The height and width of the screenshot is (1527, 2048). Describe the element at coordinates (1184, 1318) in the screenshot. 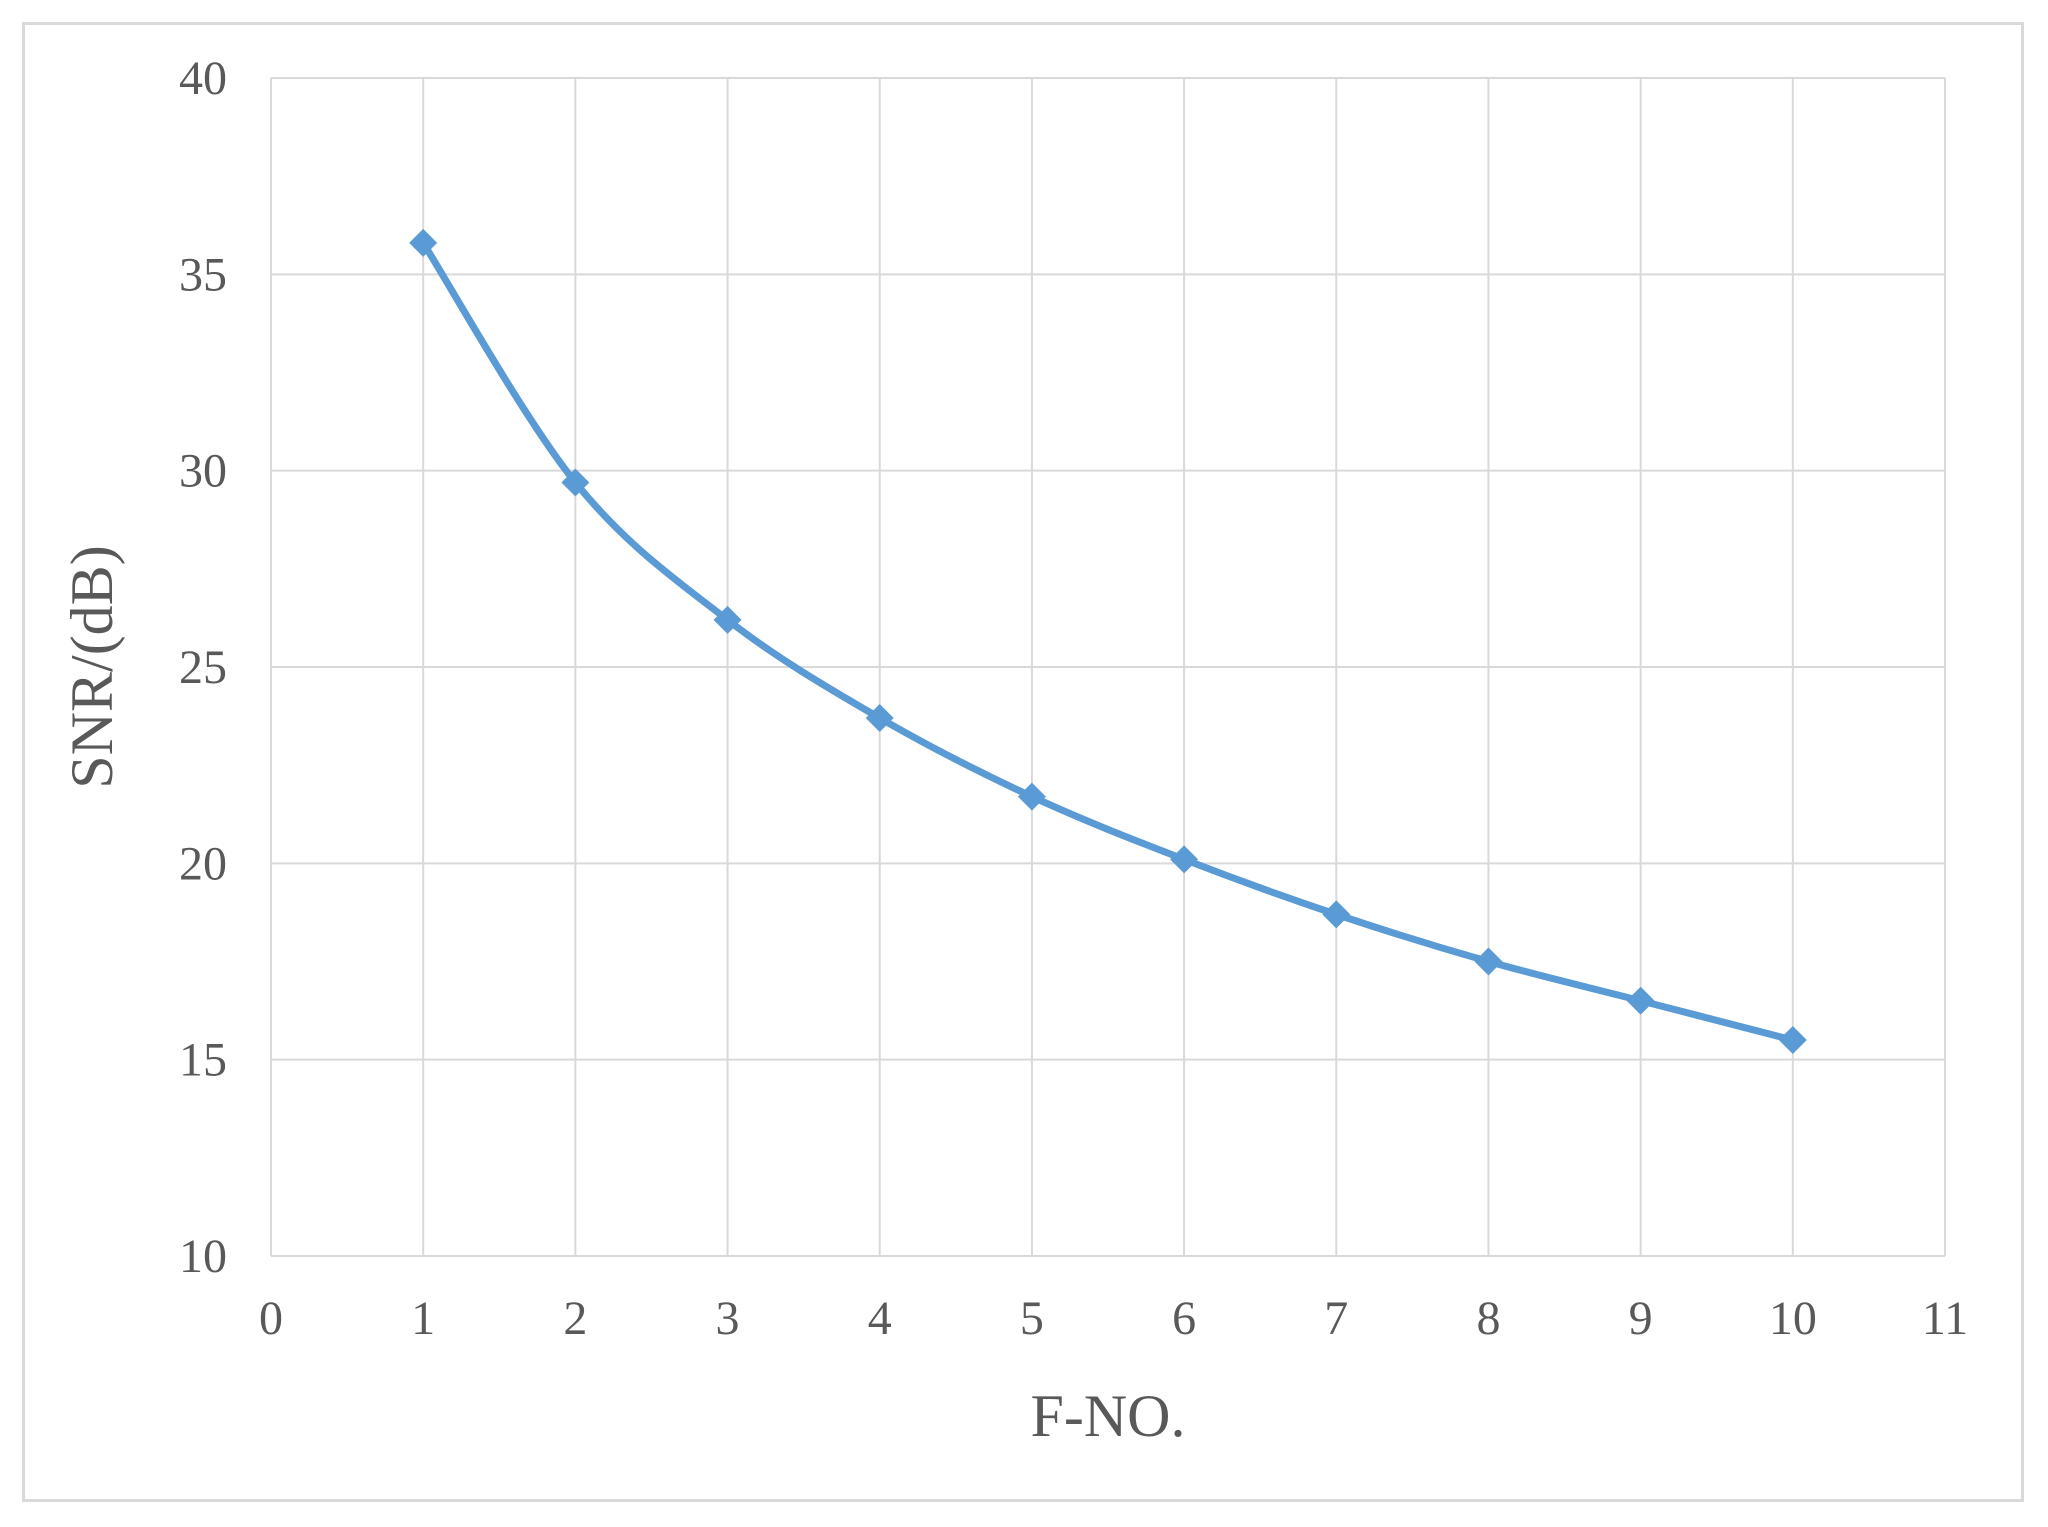

I see `x-tick-label: 6` at that location.